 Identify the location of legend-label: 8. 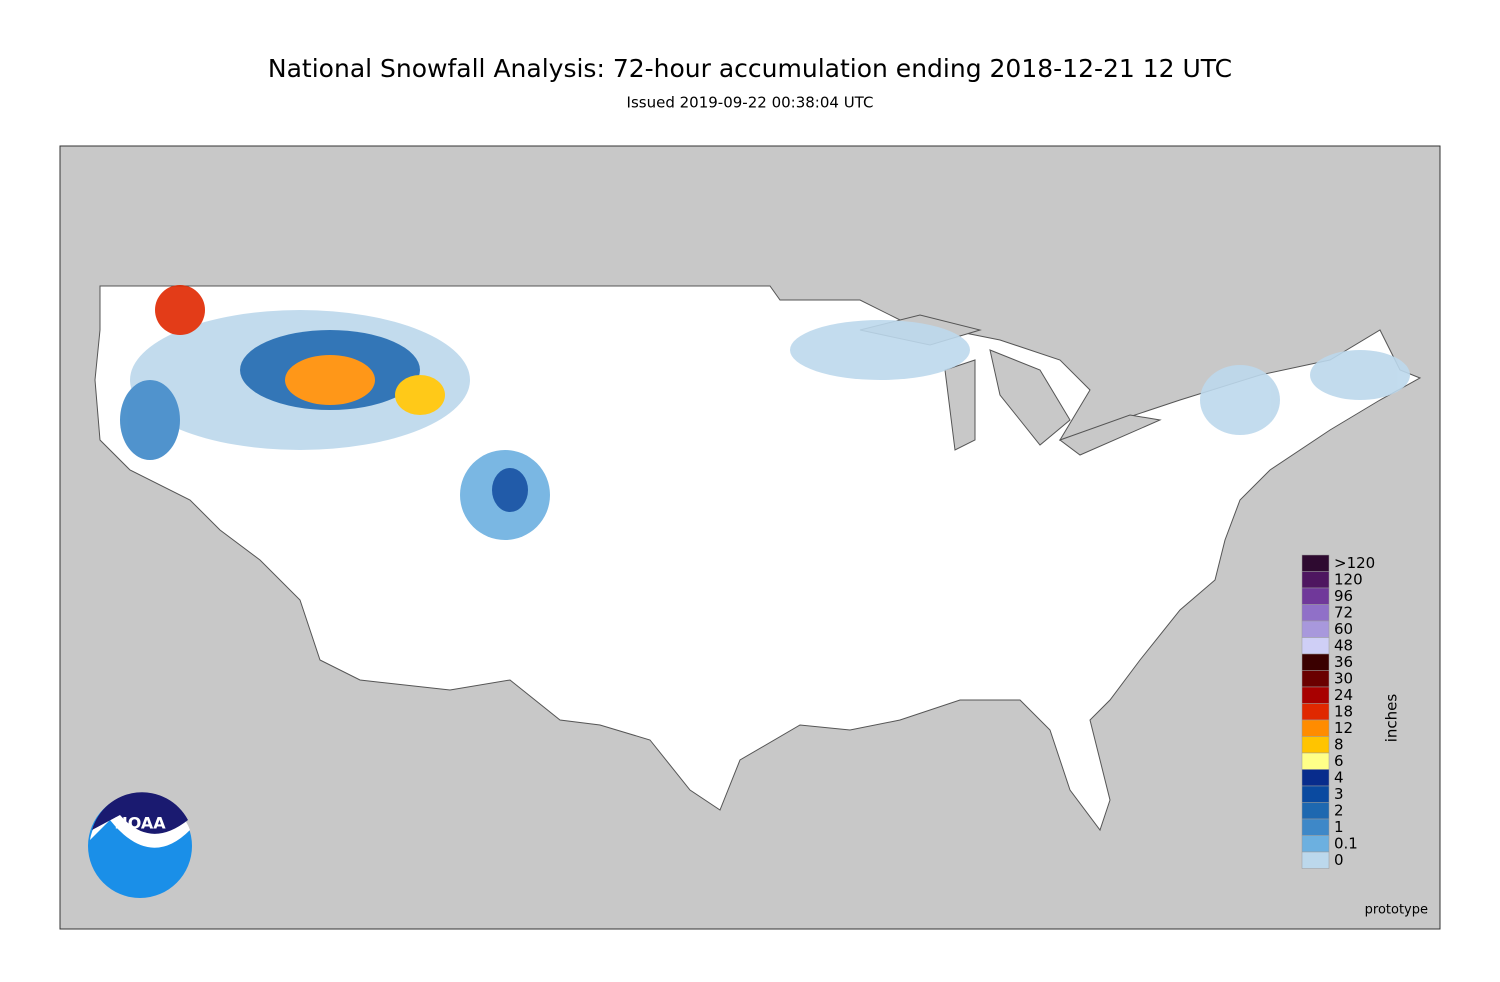
(1339, 744).